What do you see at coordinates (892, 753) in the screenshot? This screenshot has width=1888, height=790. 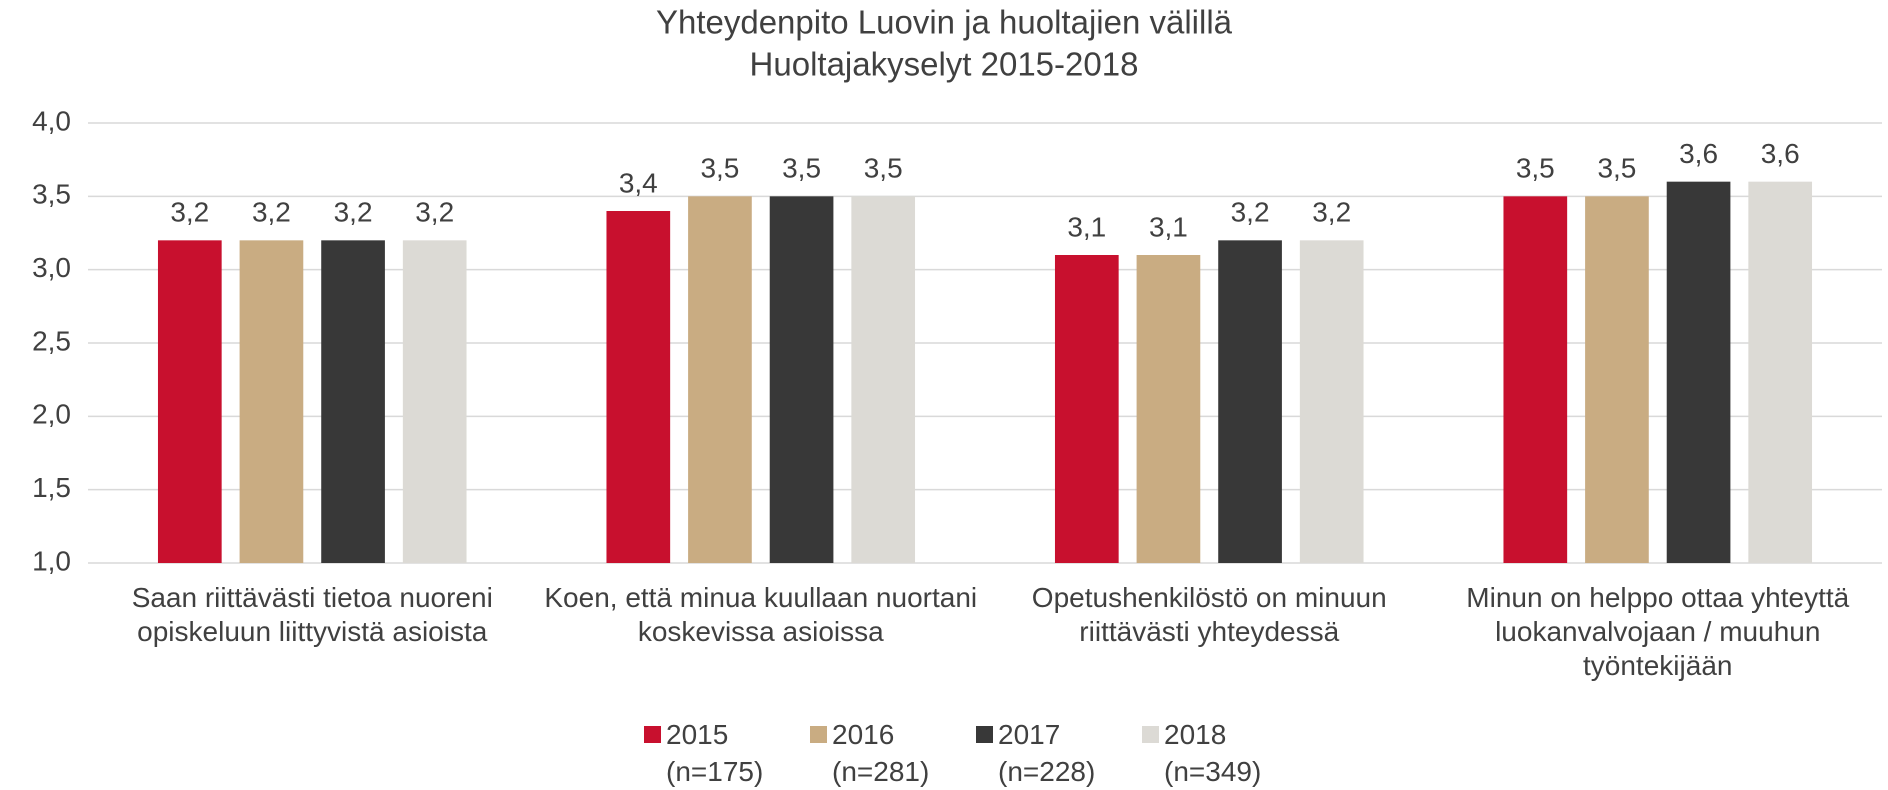 I see `legend-label: 2016 (n=281)` at bounding box center [892, 753].